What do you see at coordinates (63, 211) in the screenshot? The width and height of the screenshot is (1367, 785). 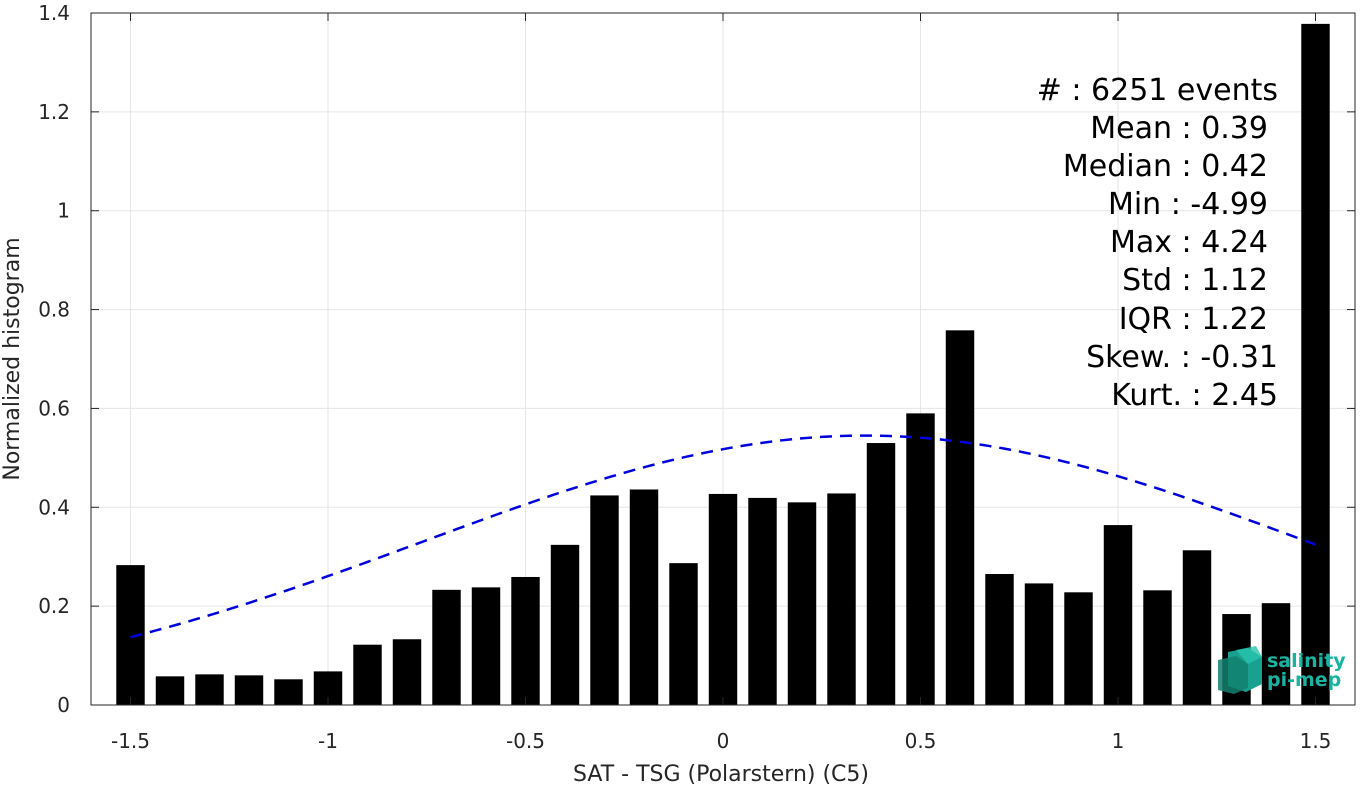 I see `y-tick-label-5: 1` at bounding box center [63, 211].